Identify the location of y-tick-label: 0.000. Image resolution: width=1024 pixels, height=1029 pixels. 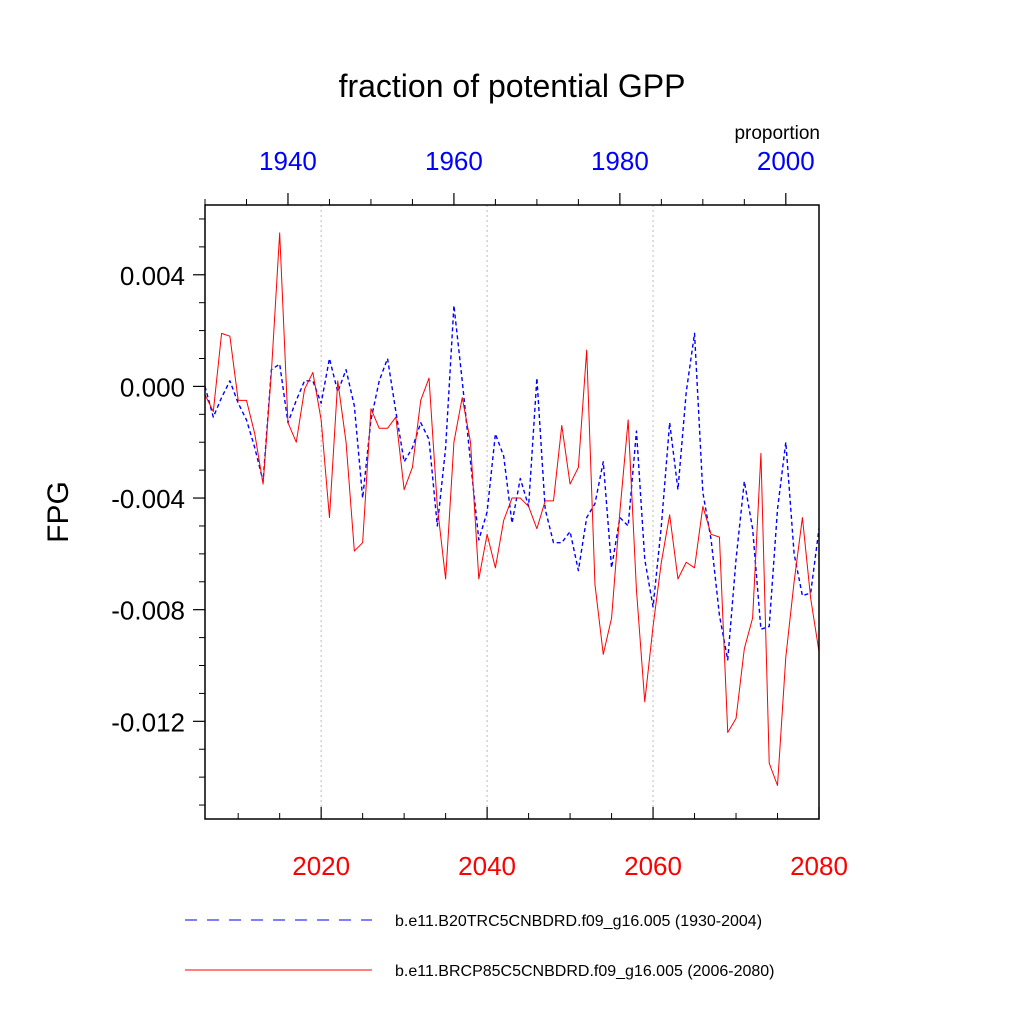
(152, 387).